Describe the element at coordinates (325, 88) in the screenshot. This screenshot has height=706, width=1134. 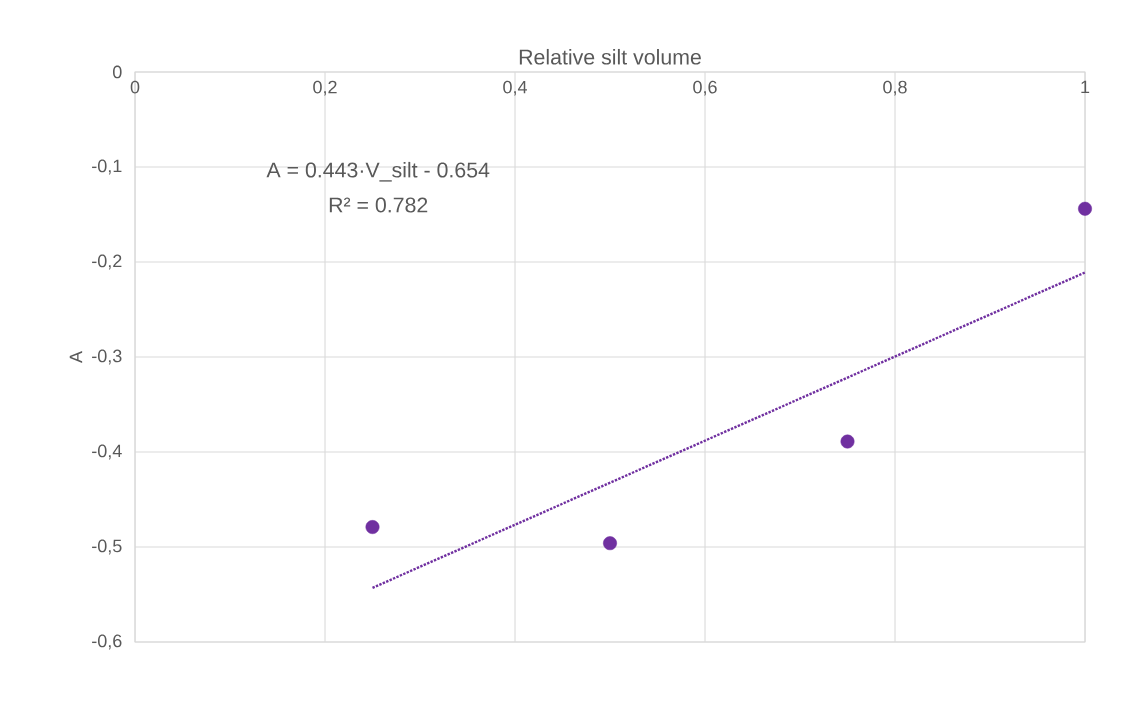
I see `x-tick-label: 0,2` at that location.